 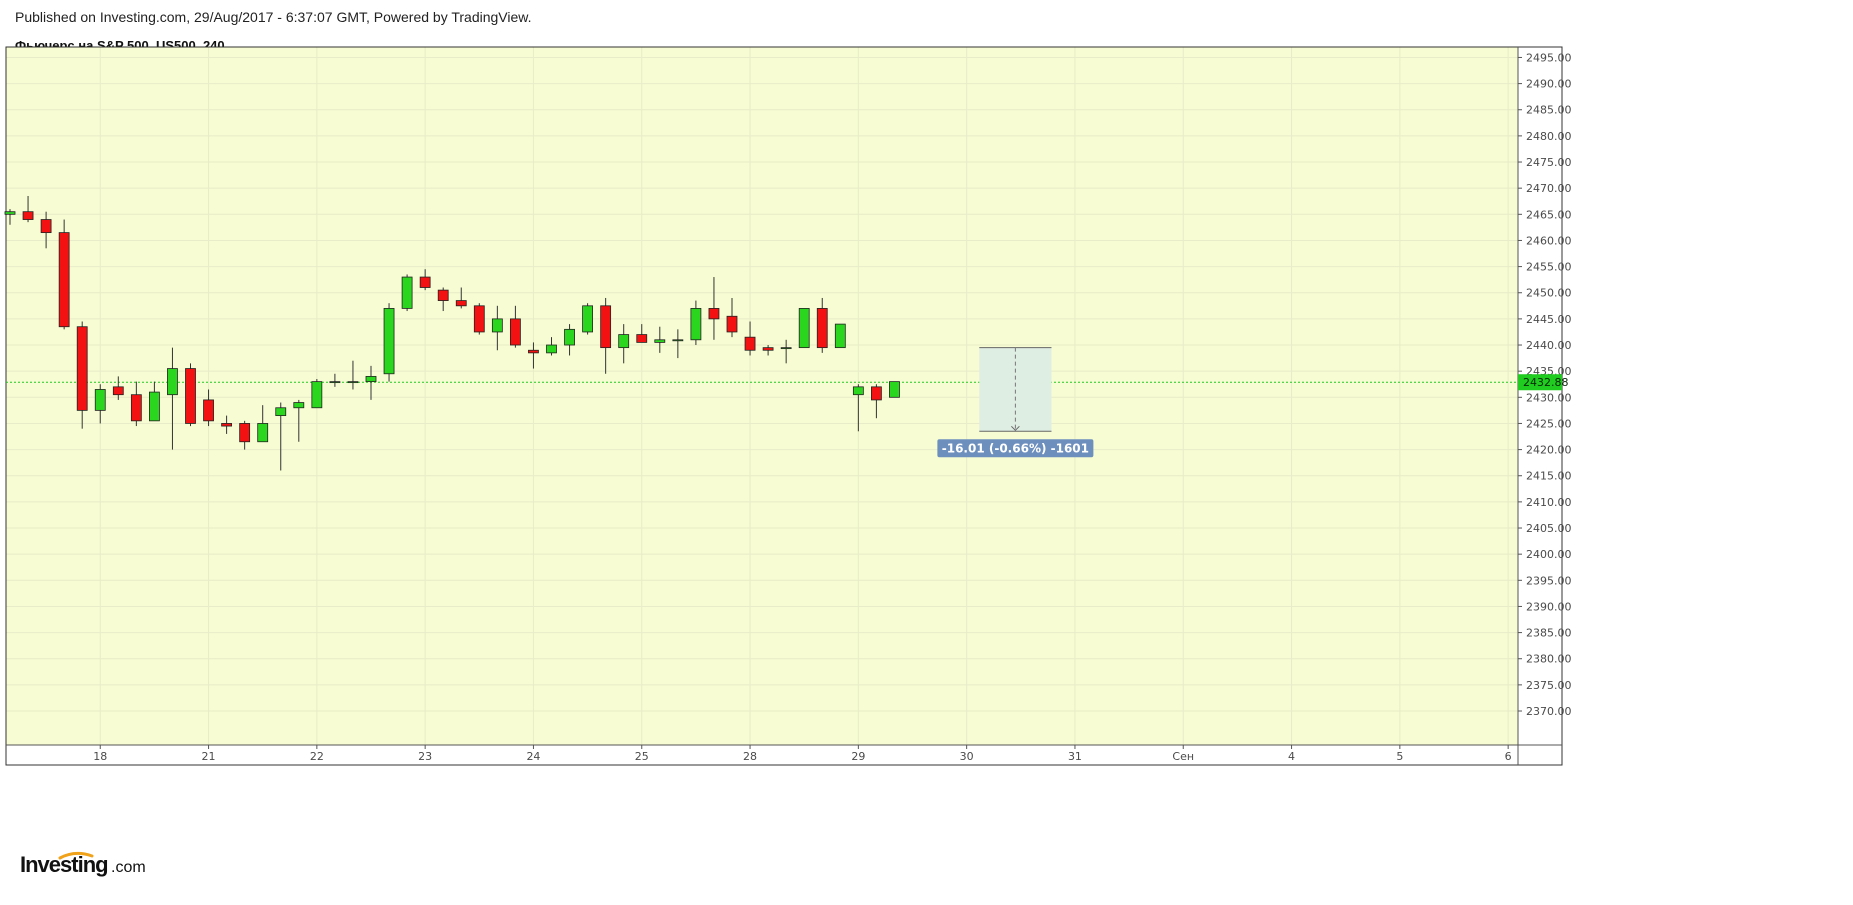 I want to click on time-tick-label: 28, so click(x=750, y=756).